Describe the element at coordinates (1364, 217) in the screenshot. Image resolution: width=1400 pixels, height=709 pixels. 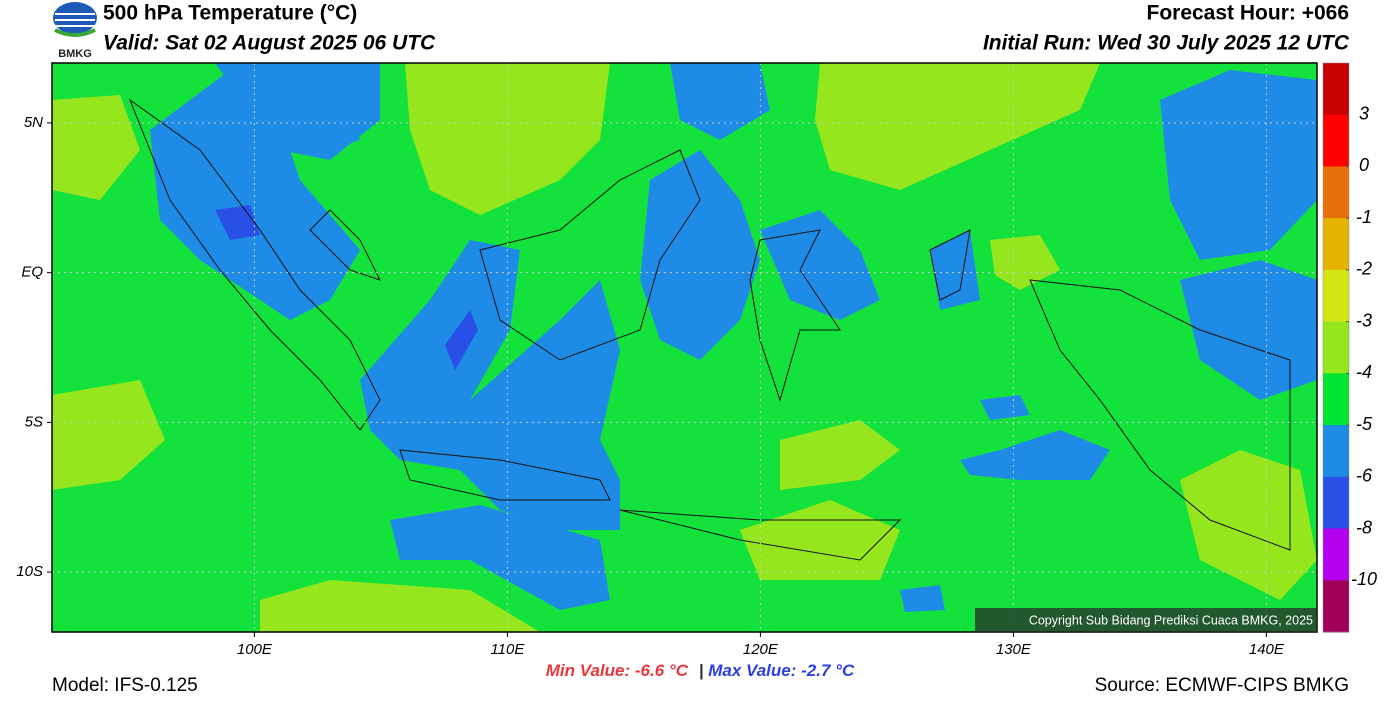
I see `colorbar-label: -1` at that location.